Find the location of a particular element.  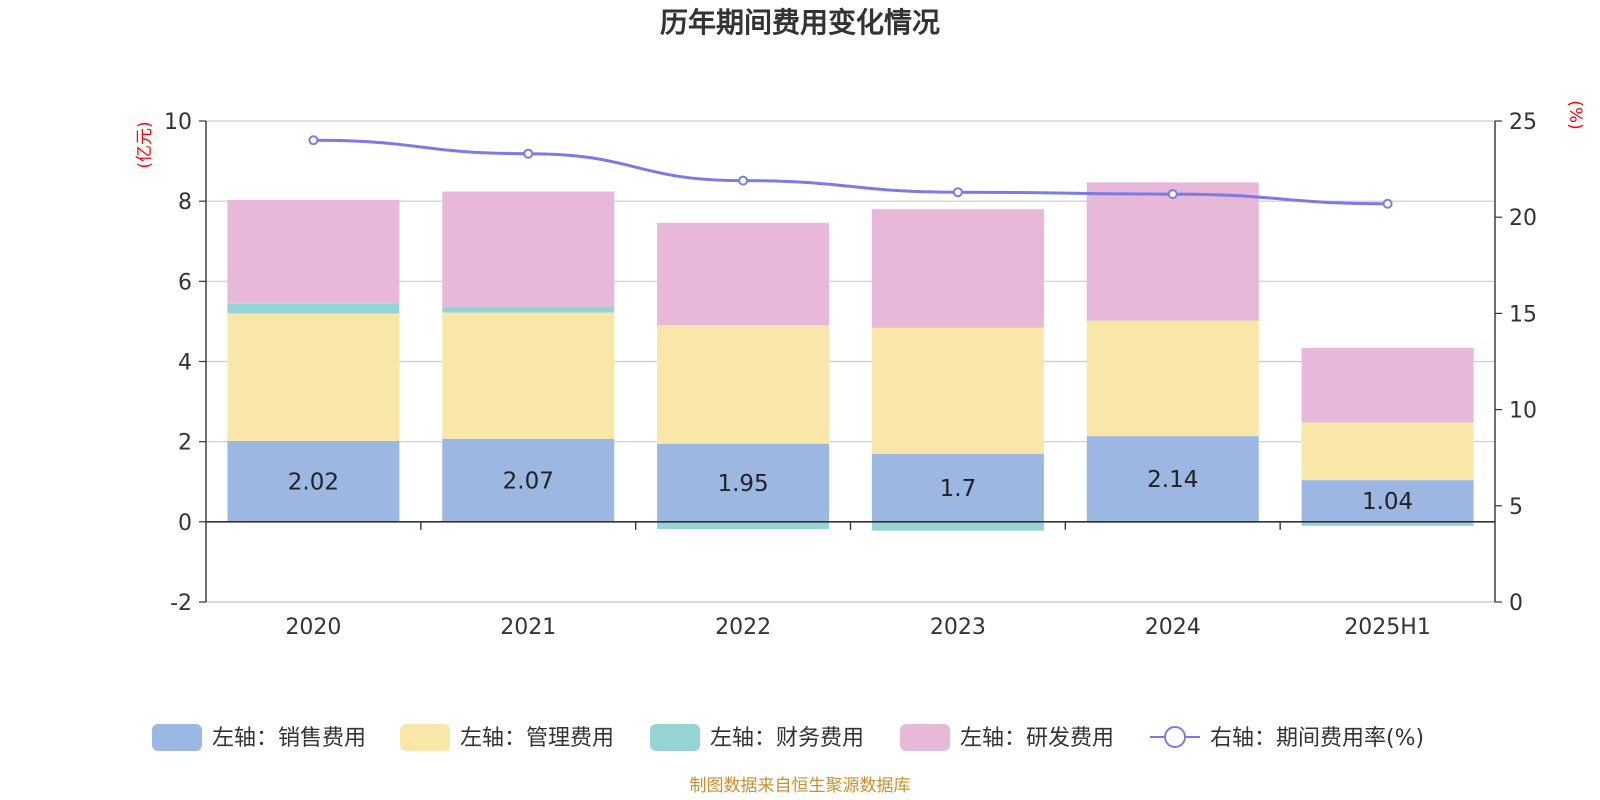

x-tick-label: 2024 is located at coordinates (1173, 627).